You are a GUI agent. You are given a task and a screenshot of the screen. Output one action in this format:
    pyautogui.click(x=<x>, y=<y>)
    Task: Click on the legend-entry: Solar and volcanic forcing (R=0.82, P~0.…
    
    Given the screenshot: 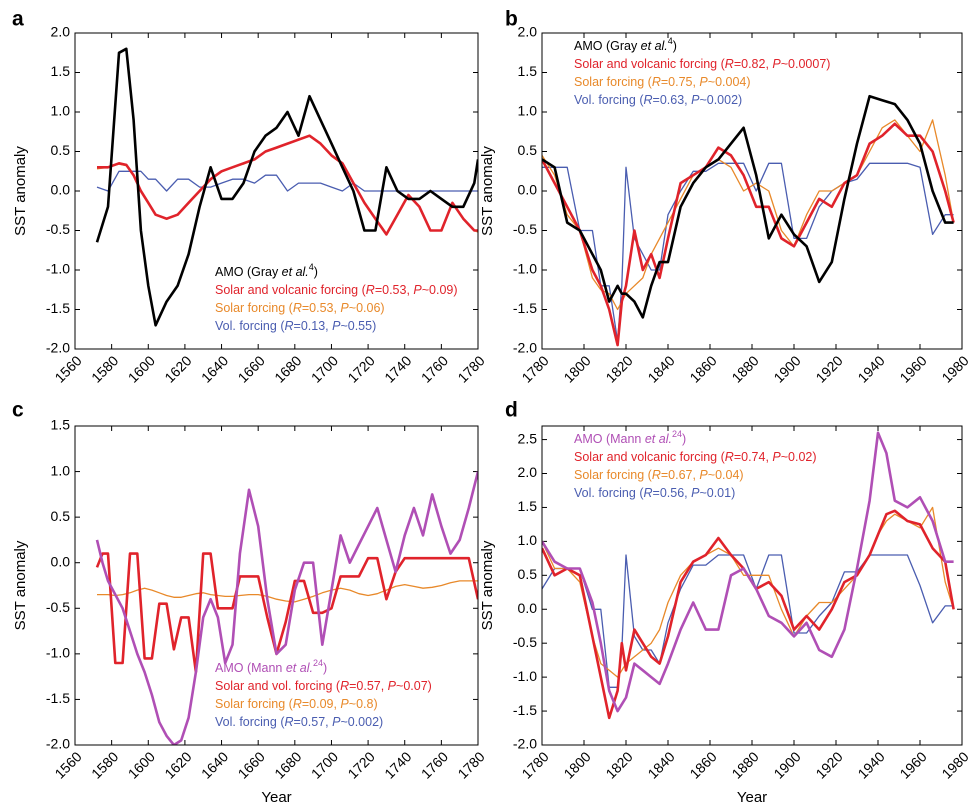 What is the action you would take?
    pyautogui.click(x=702, y=64)
    